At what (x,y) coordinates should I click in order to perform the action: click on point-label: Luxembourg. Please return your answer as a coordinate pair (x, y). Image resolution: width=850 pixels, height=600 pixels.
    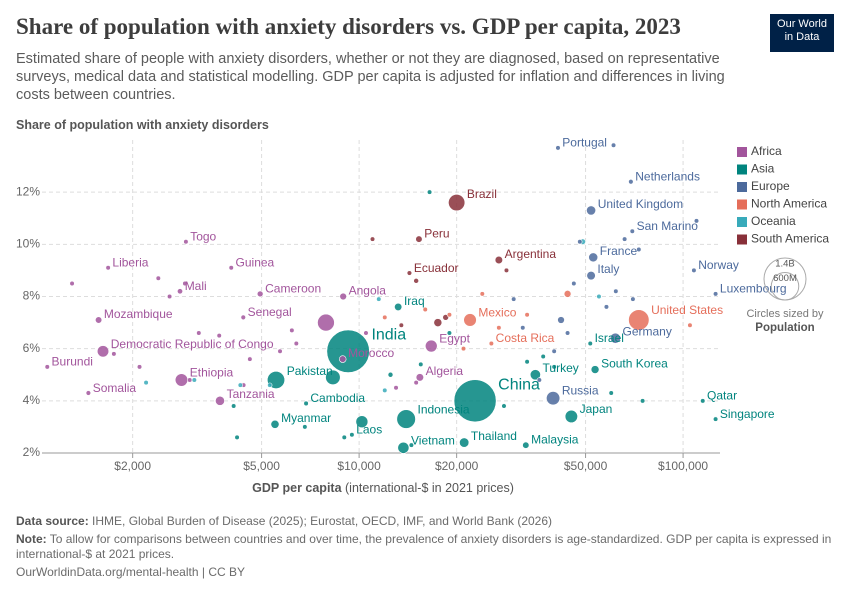
    Looking at the image, I should click on (753, 289).